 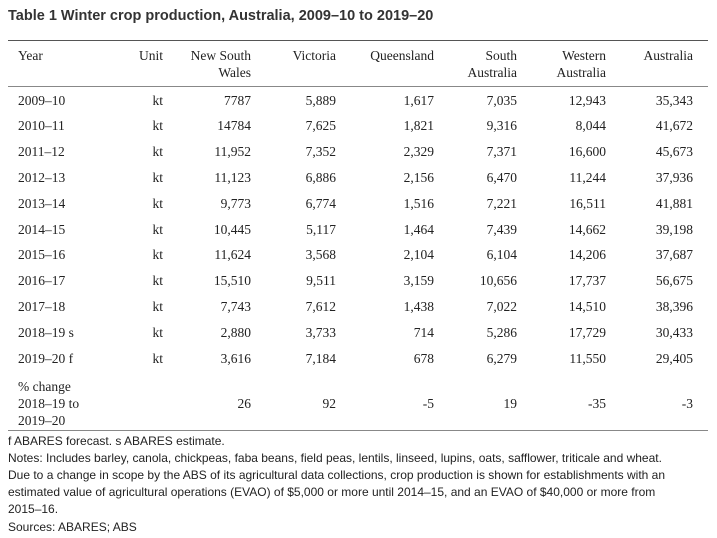 What do you see at coordinates (501, 55) in the screenshot?
I see `column-header: South` at bounding box center [501, 55].